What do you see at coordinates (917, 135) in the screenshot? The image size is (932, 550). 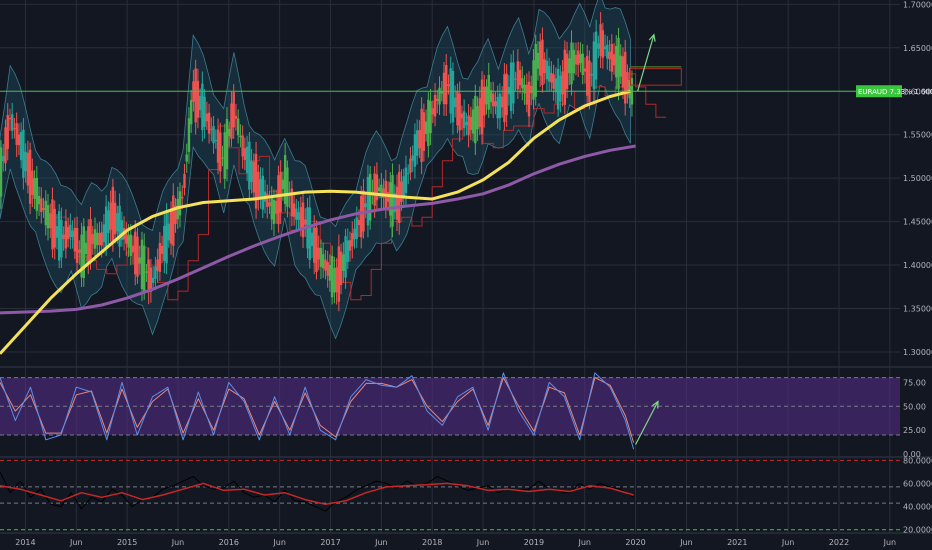 I see `price-tick-label: 1.55000` at bounding box center [917, 135].